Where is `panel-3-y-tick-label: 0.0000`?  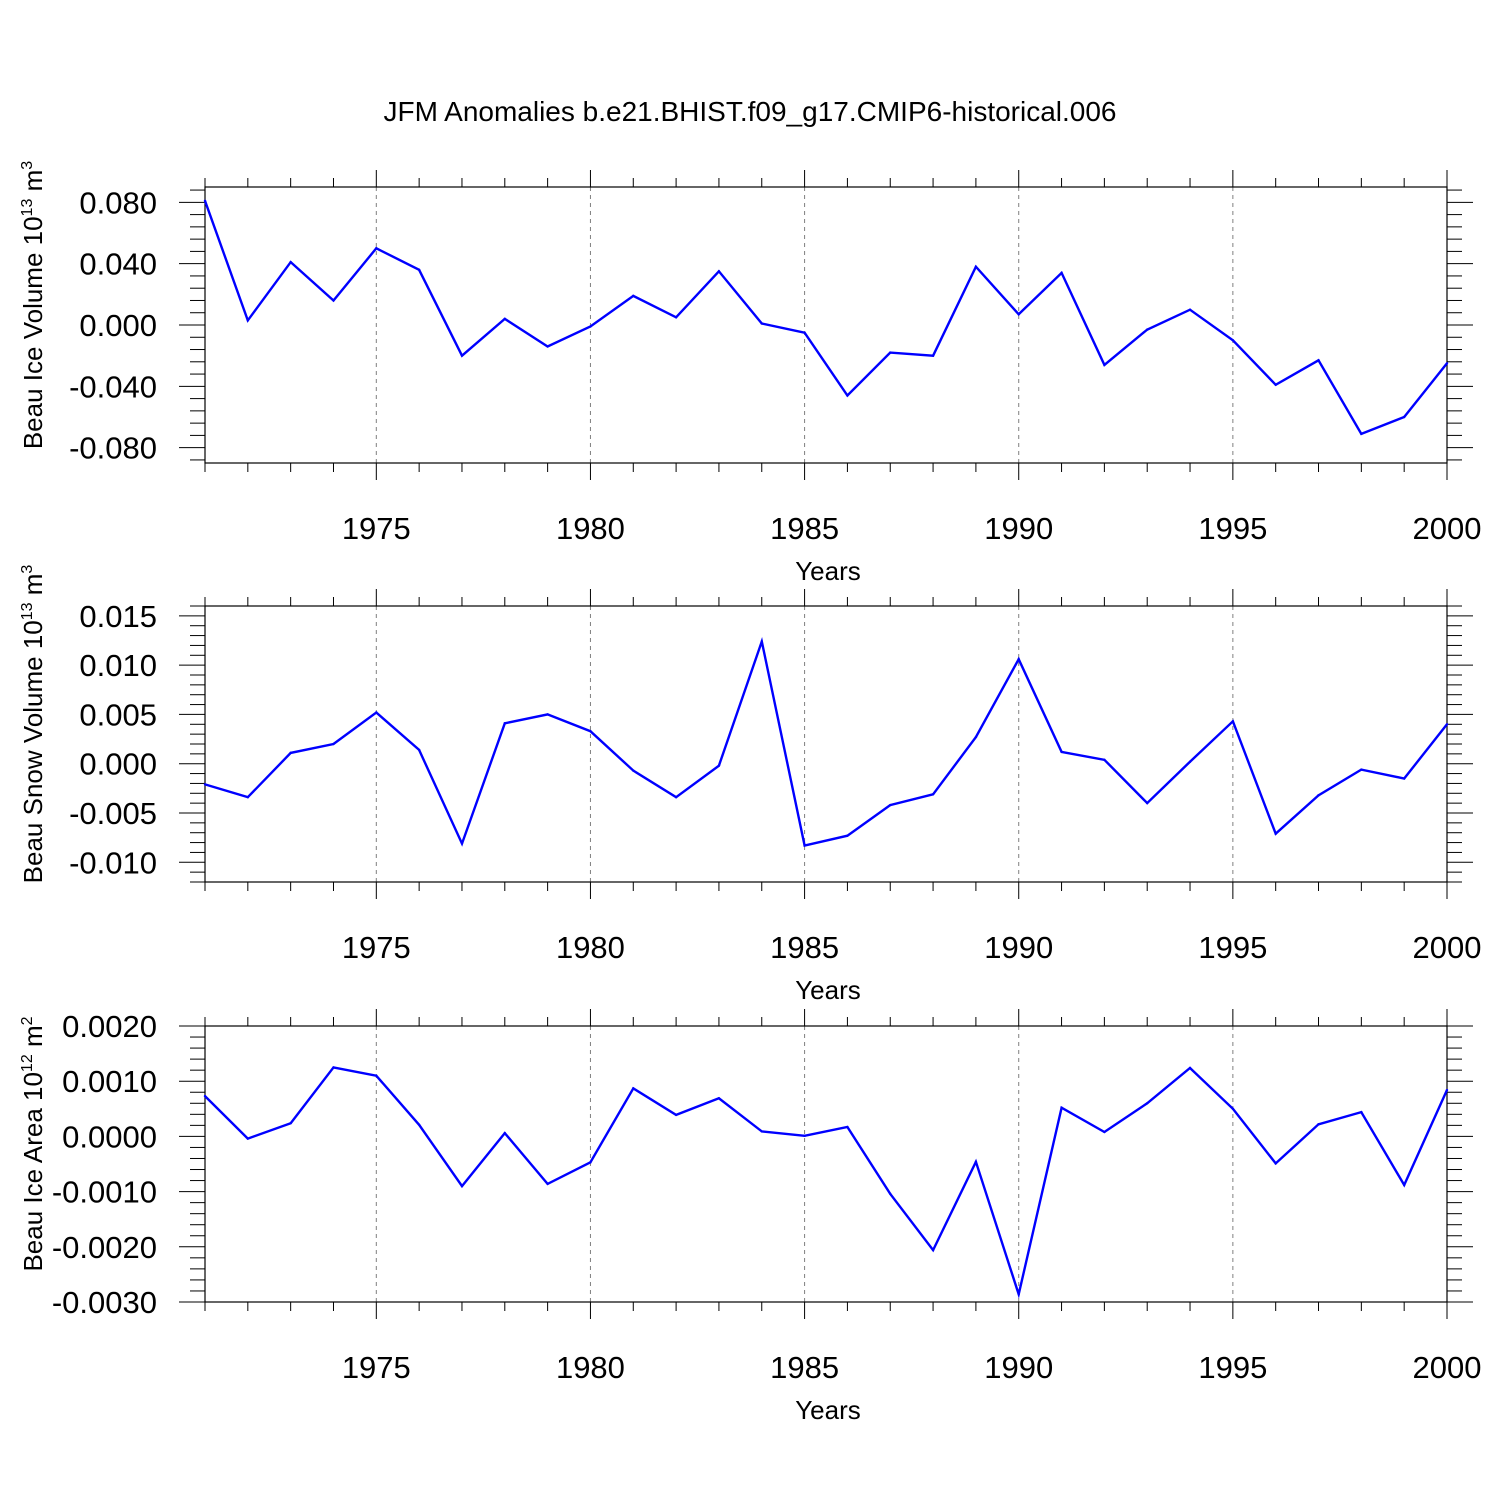 panel-3-y-tick-label: 0.0000 is located at coordinates (109, 1136).